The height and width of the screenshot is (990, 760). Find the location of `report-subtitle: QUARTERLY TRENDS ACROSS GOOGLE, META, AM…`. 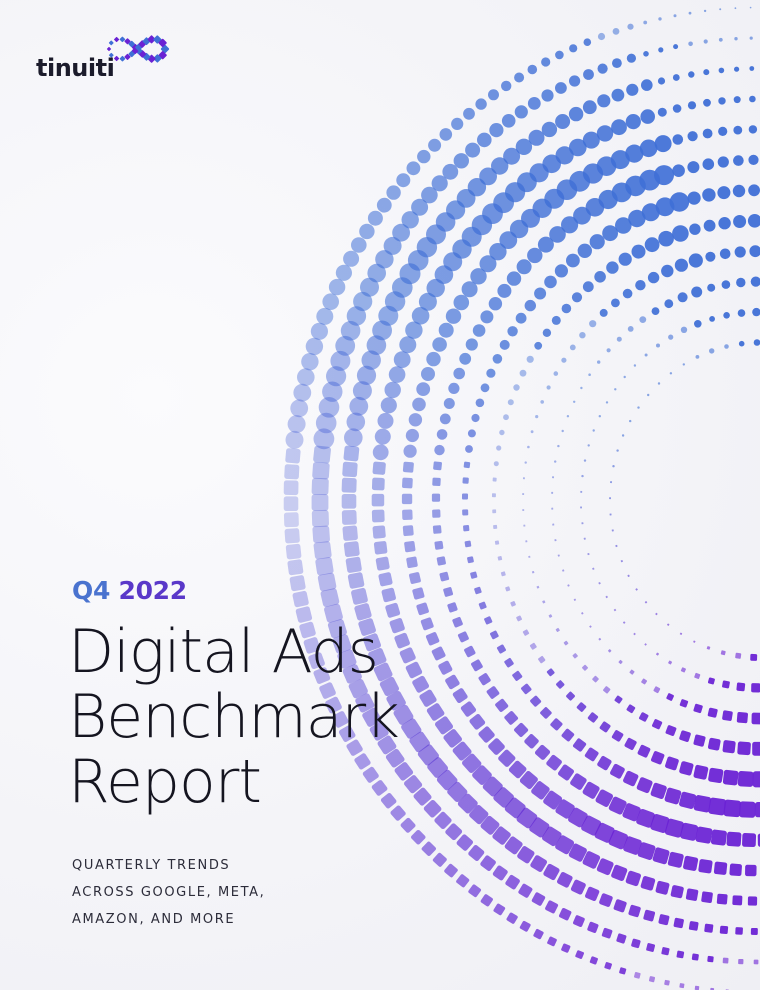

report-subtitle: QUARTERLY TRENDS ACROSS GOOGLE, META, AM… is located at coordinates (168, 892).